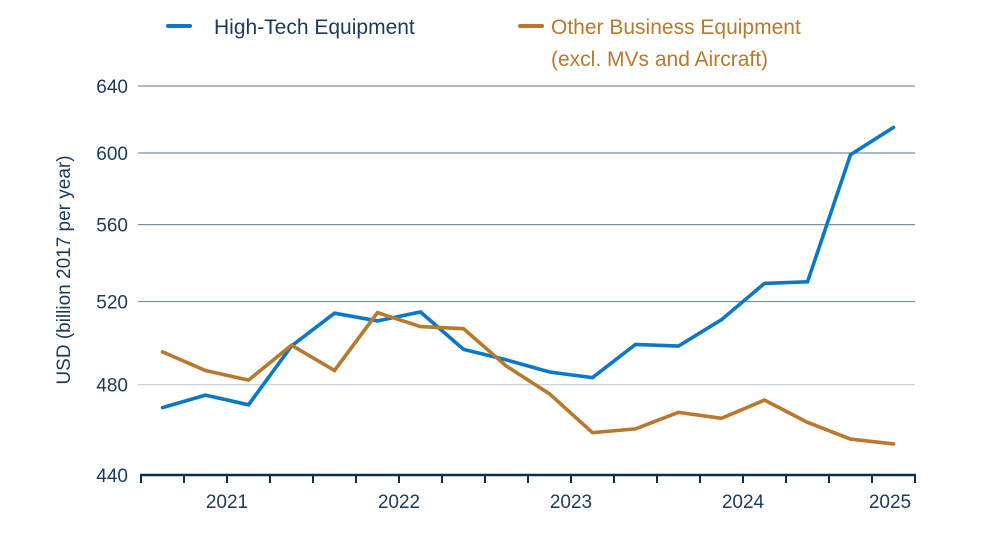 Image resolution: width=1000 pixels, height=540 pixels. What do you see at coordinates (112, 476) in the screenshot?
I see `y-tick-label: 440` at bounding box center [112, 476].